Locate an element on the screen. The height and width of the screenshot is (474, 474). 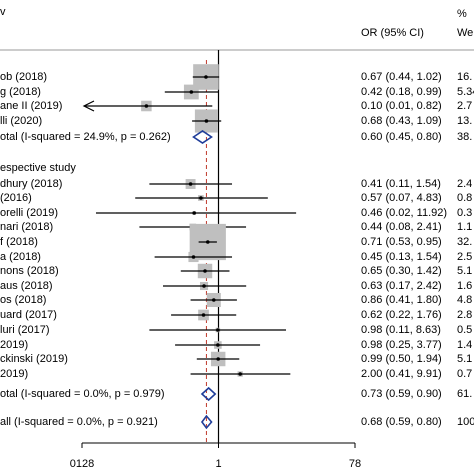
ci-text: 0.68 (0.59, 0.80) is located at coordinates (401, 422).